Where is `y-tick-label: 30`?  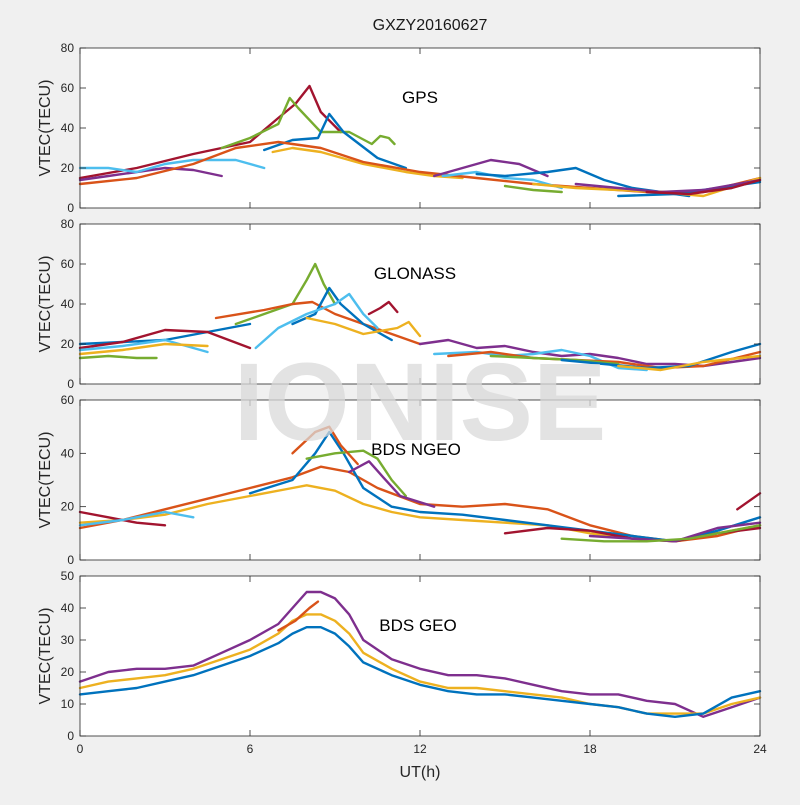
y-tick-label: 30 is located at coordinates (68, 640).